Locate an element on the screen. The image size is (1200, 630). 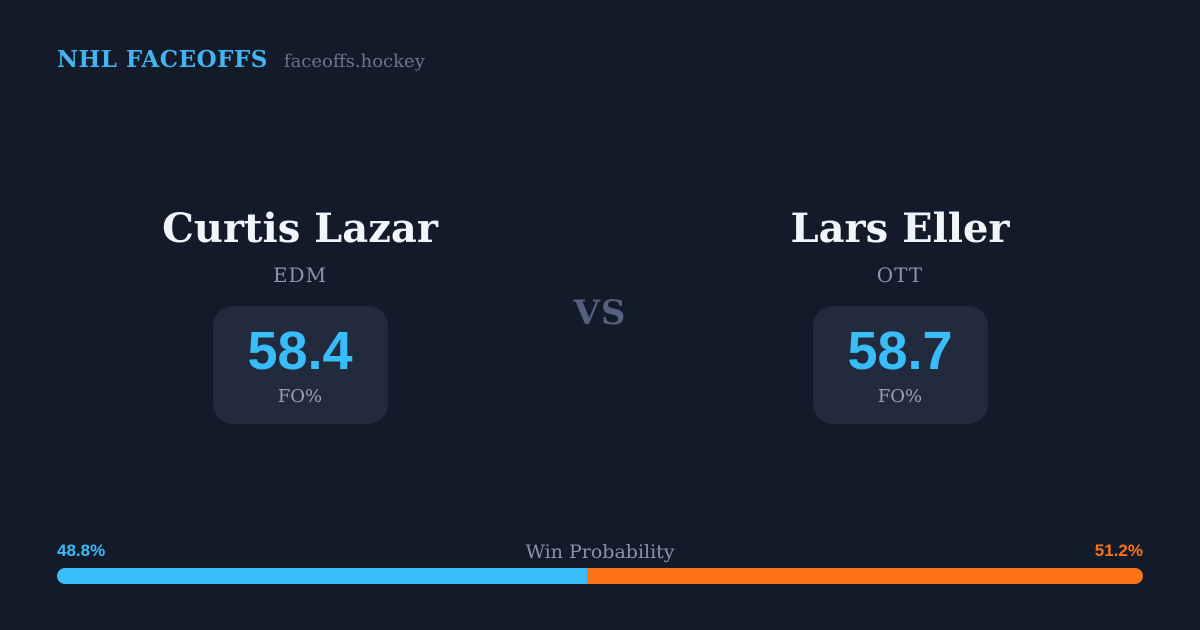
stat-box: 58.7 FO% is located at coordinates (900, 365).